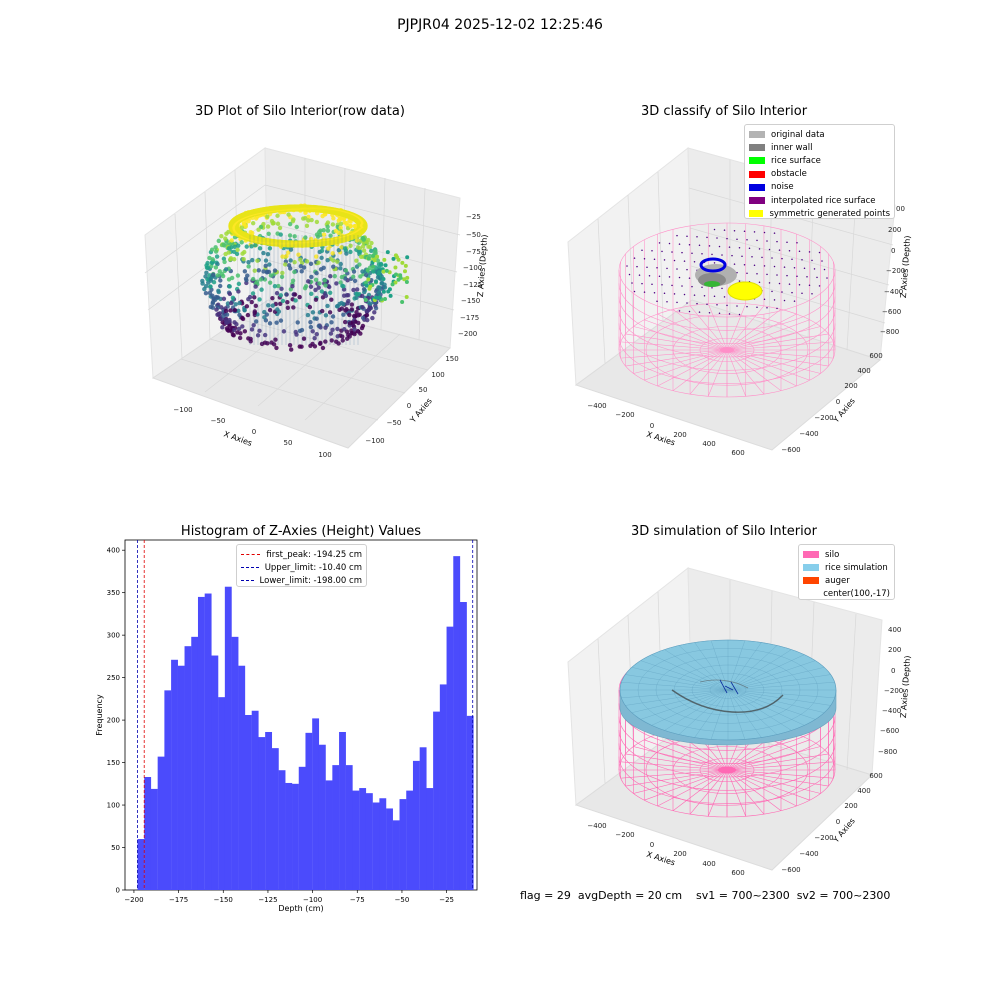 The width and height of the screenshot is (1000, 1000). I want to click on raw-protrusion-point, so click(381, 300).